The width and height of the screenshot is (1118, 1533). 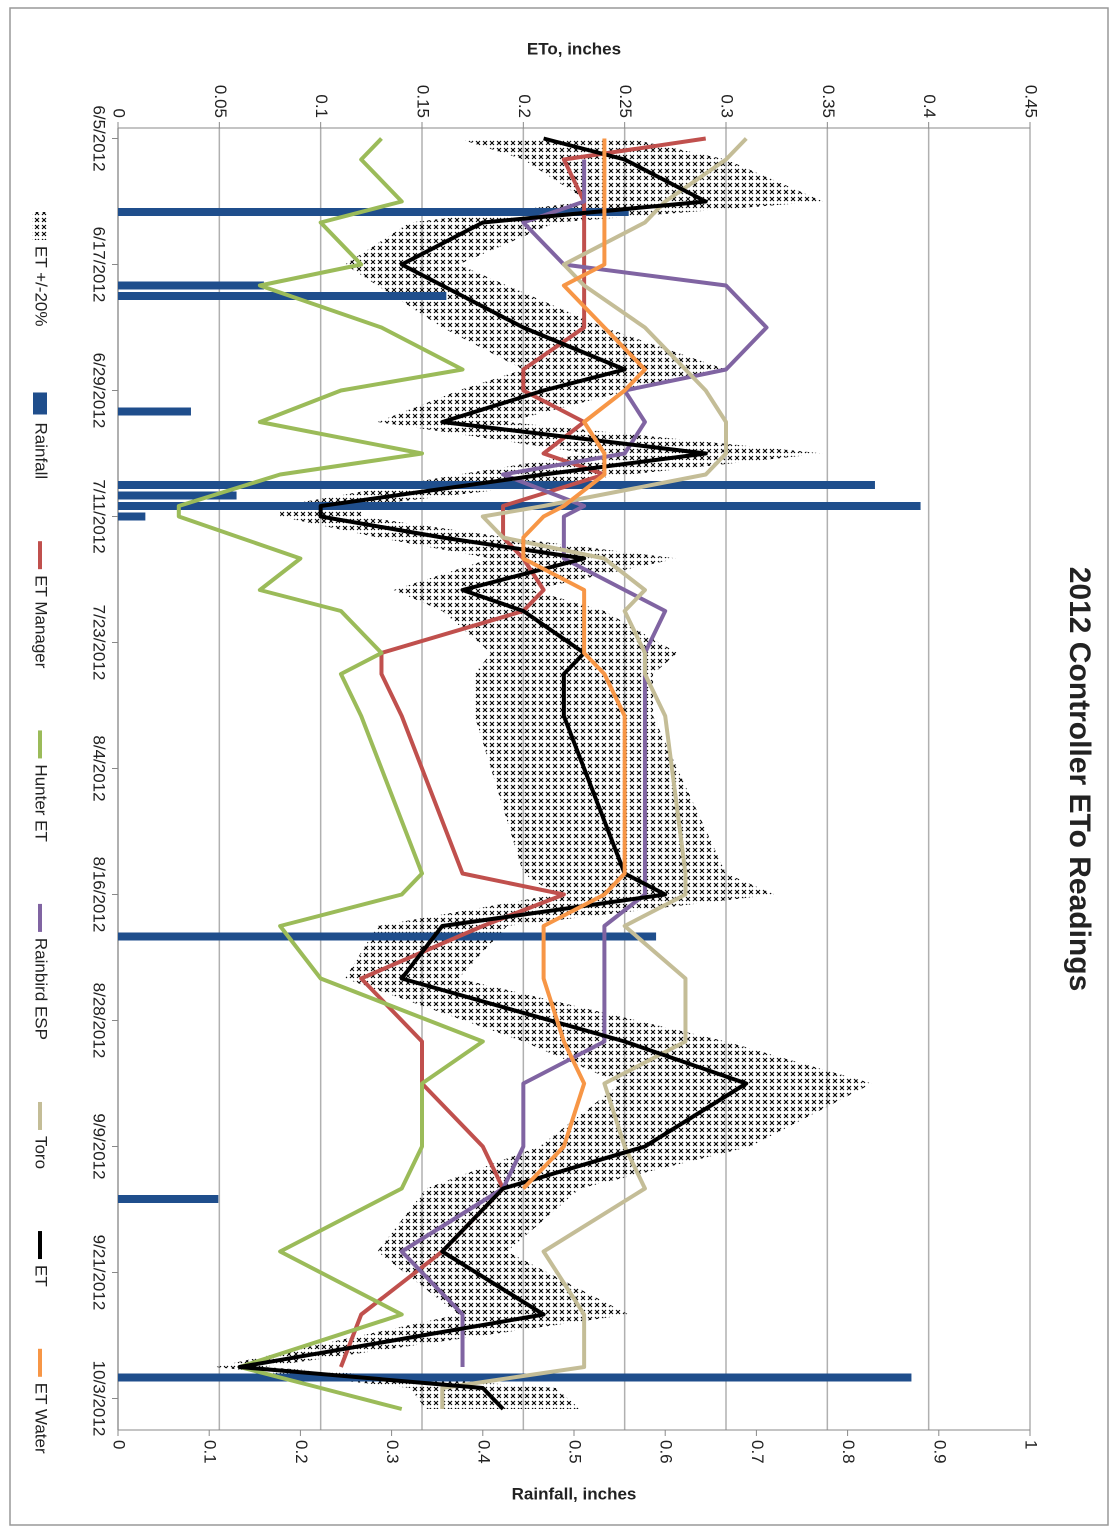 What do you see at coordinates (483, 1452) in the screenshot?
I see `y2-tick-label: 0.4` at bounding box center [483, 1452].